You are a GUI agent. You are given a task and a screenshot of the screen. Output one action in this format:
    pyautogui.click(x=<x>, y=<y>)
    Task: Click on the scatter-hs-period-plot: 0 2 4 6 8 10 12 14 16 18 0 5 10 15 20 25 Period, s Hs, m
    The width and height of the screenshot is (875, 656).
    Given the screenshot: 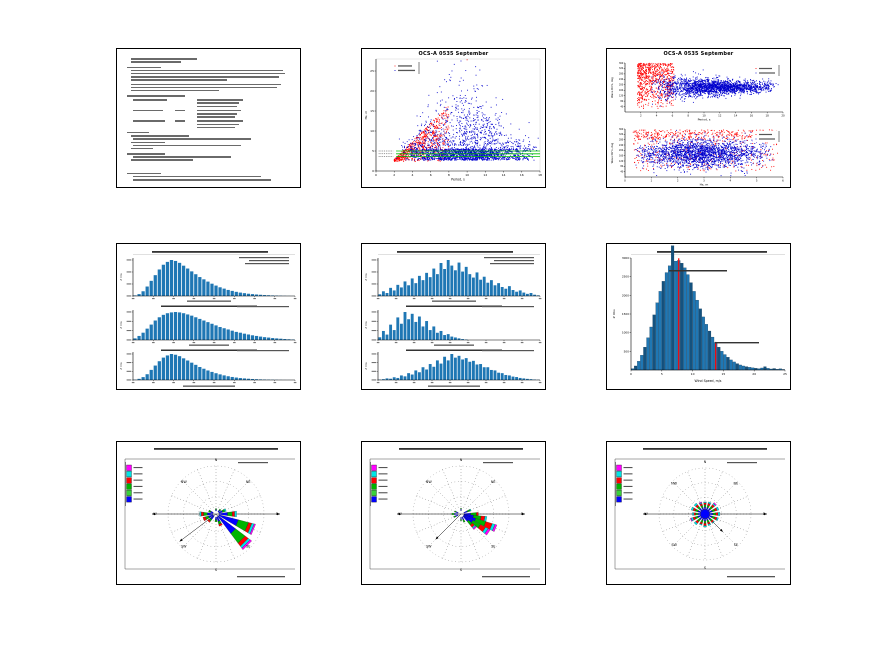 What is the action you would take?
    pyautogui.click(x=453, y=120)
    